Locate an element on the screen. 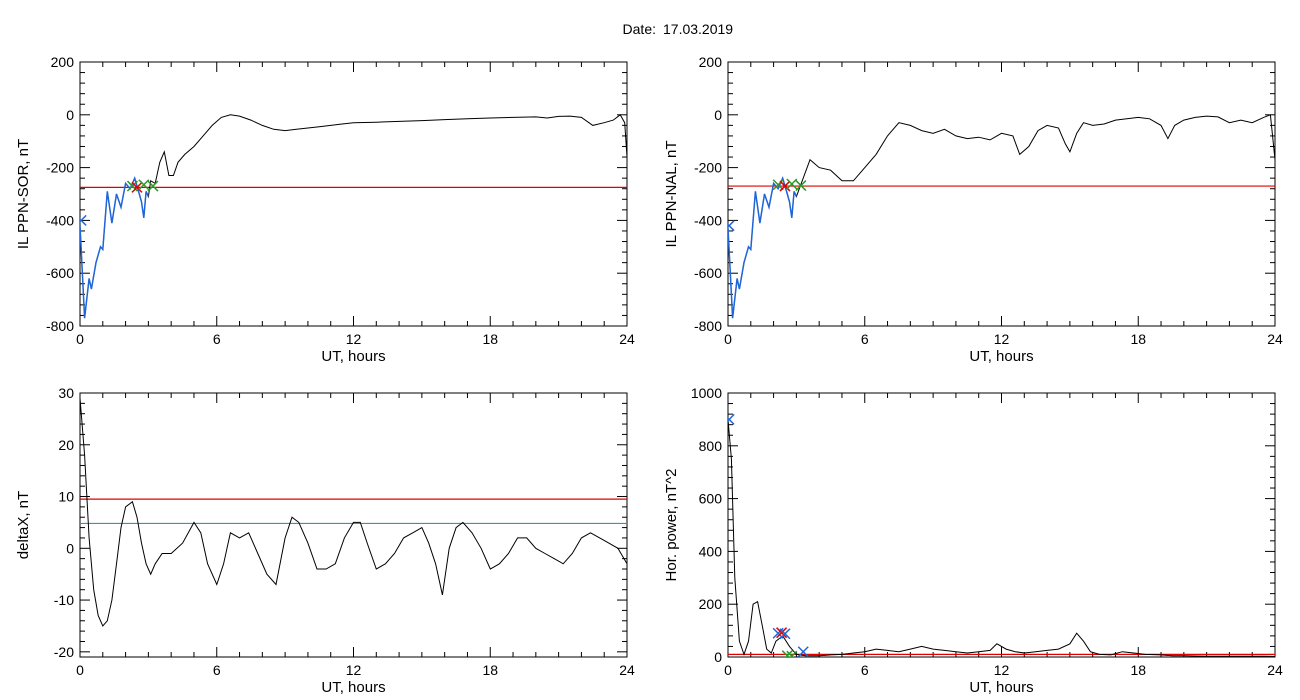 Image resolution: width=1300 pixels, height=700 pixels. y-tick-label: 10 is located at coordinates (66, 497).